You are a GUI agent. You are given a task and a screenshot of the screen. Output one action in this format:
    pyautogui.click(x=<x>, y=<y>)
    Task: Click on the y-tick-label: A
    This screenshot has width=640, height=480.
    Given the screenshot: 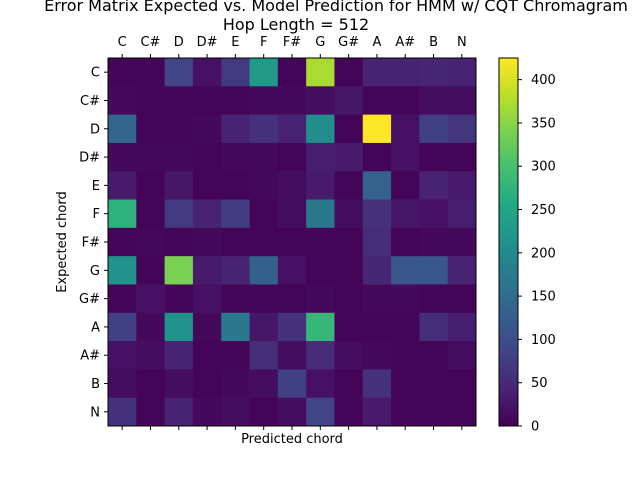 What is the action you would take?
    pyautogui.click(x=95, y=327)
    